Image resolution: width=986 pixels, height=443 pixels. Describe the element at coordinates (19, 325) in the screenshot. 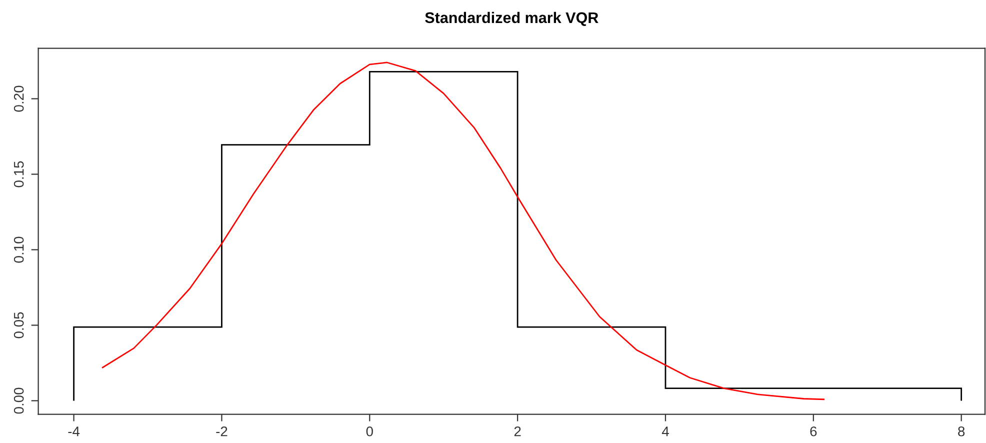

I see `y-tick-label: 0.05` at that location.